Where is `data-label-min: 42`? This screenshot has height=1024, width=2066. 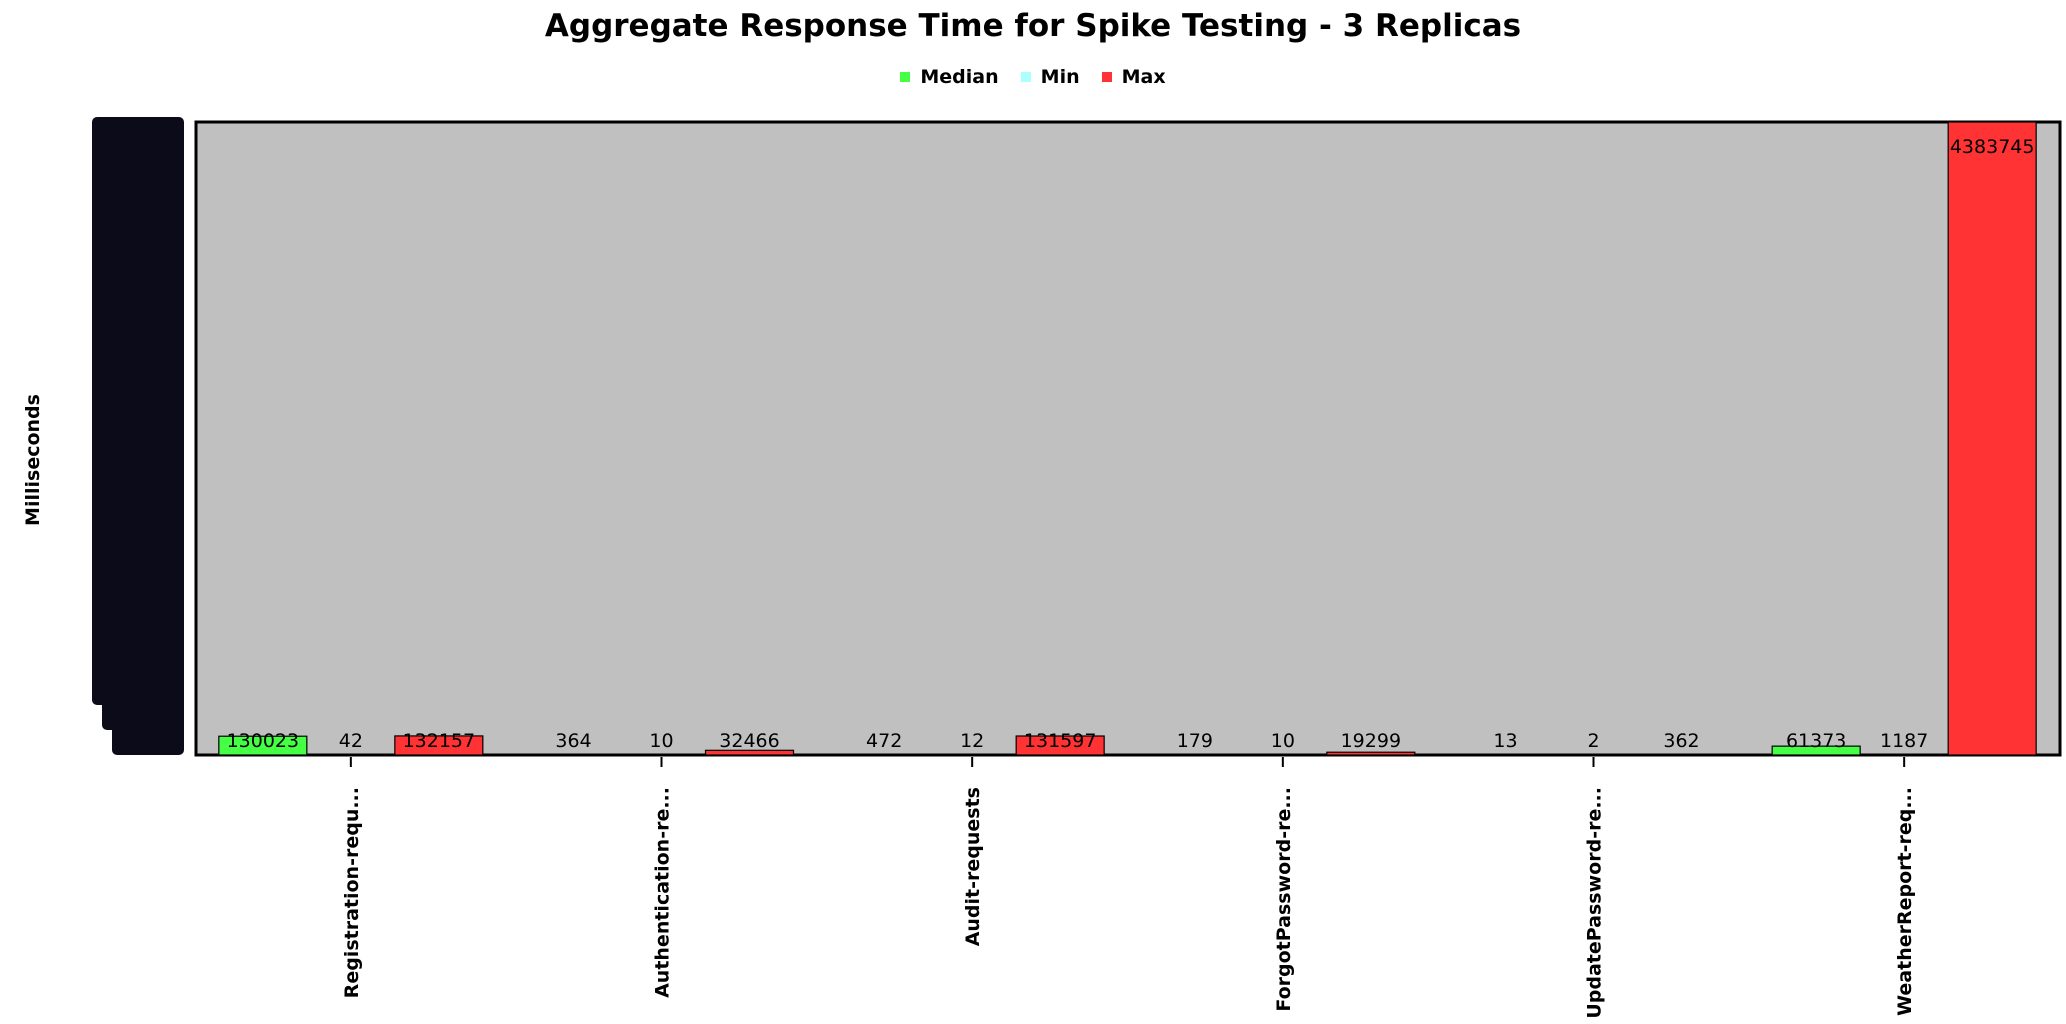
data-label-min: 42 is located at coordinates (351, 741).